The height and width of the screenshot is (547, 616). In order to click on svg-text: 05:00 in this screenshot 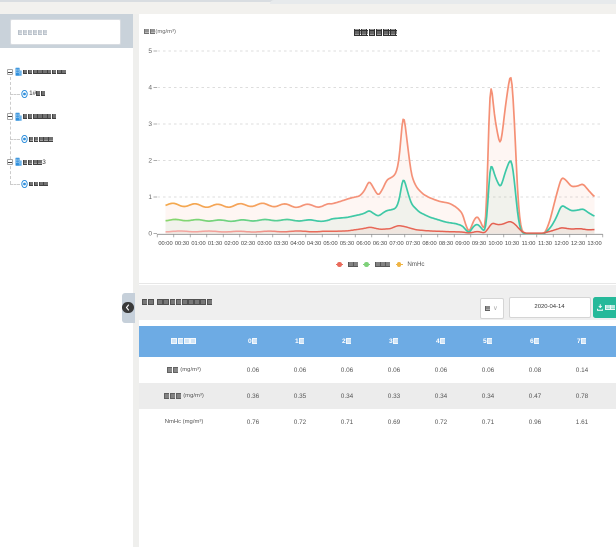, I will do `click(330, 244)`.